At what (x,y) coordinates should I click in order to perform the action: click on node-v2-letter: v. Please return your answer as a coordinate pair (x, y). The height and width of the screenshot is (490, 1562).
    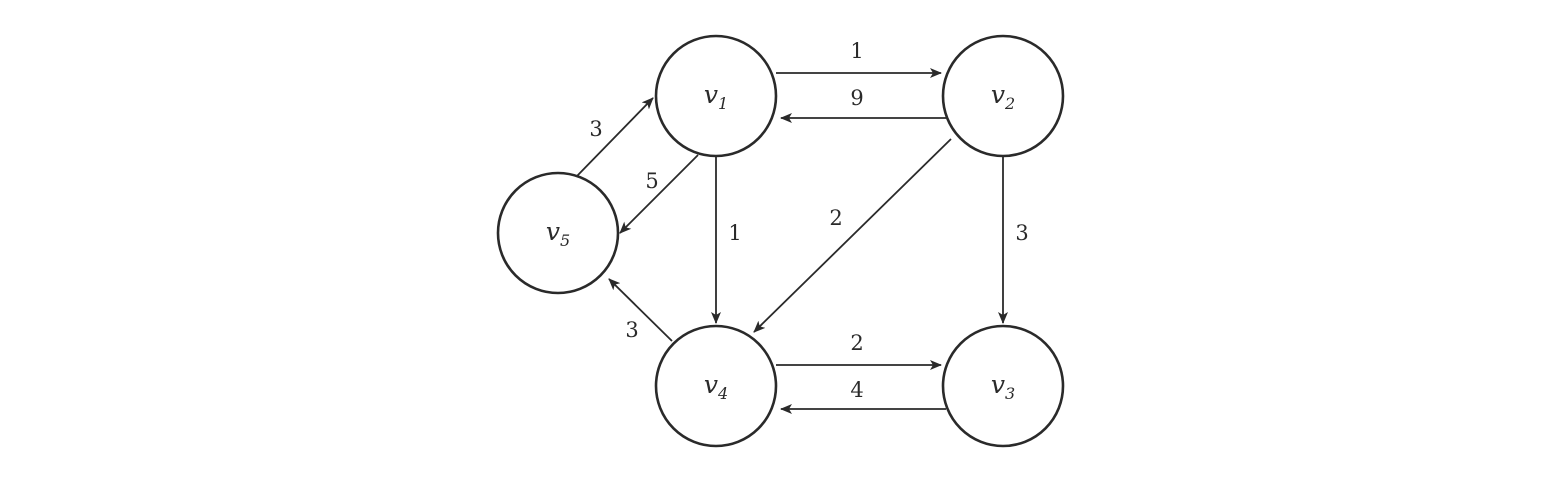
    Looking at the image, I should click on (998, 94).